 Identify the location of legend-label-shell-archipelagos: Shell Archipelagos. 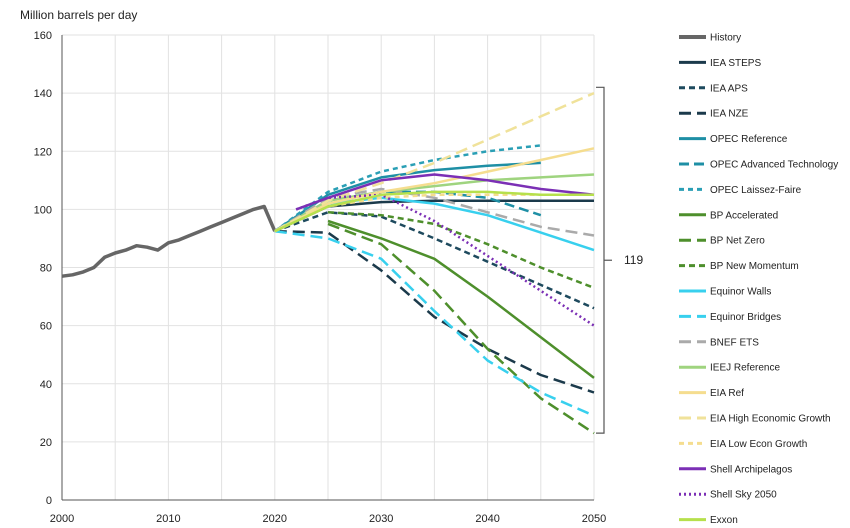
(751, 469).